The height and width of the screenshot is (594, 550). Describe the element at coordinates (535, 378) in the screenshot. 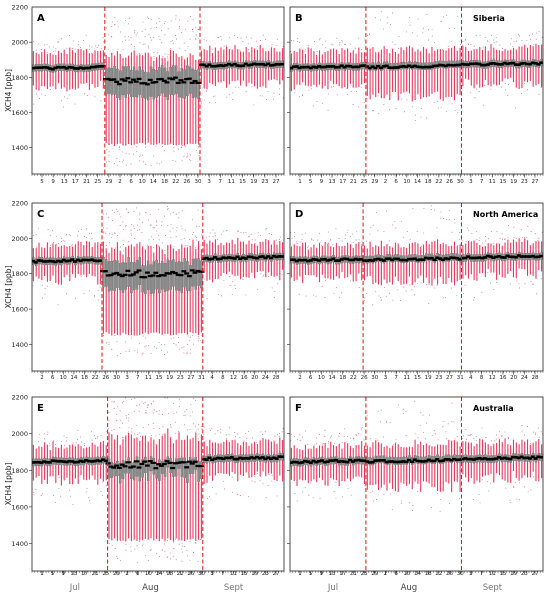

I see `x-tick-label: 28` at that location.